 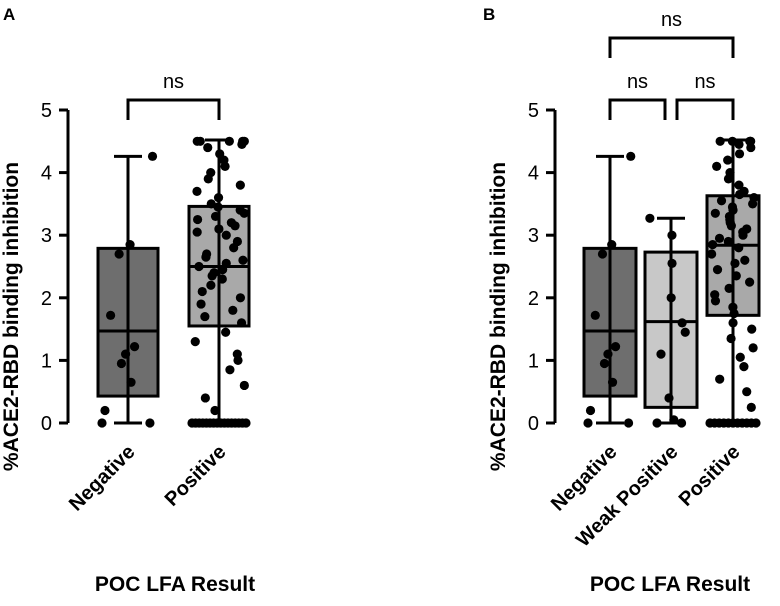 What do you see at coordinates (733, 282) in the screenshot?
I see `box-positive` at bounding box center [733, 282].